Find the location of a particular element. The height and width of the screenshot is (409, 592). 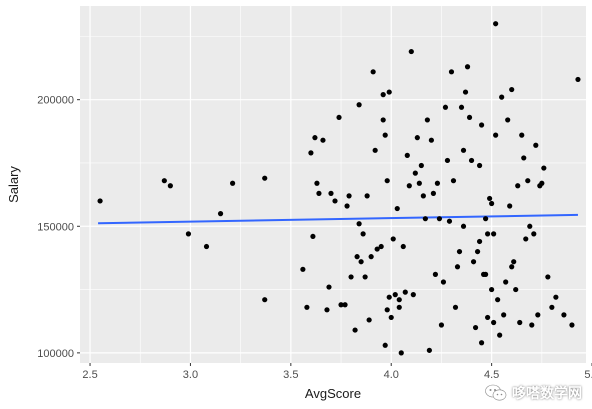

x-tick-label: 5.0 is located at coordinates (588, 375).